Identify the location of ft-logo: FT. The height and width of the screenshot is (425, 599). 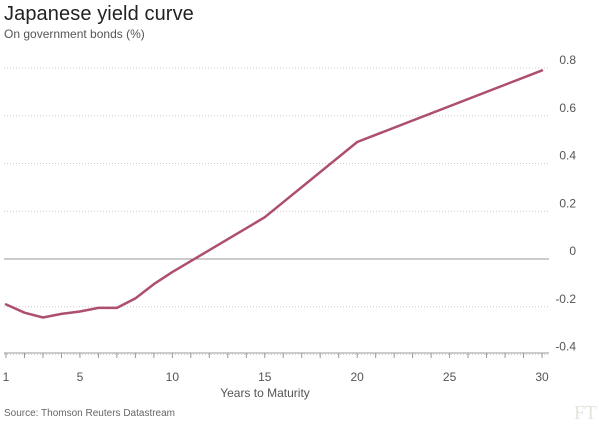
(585, 413).